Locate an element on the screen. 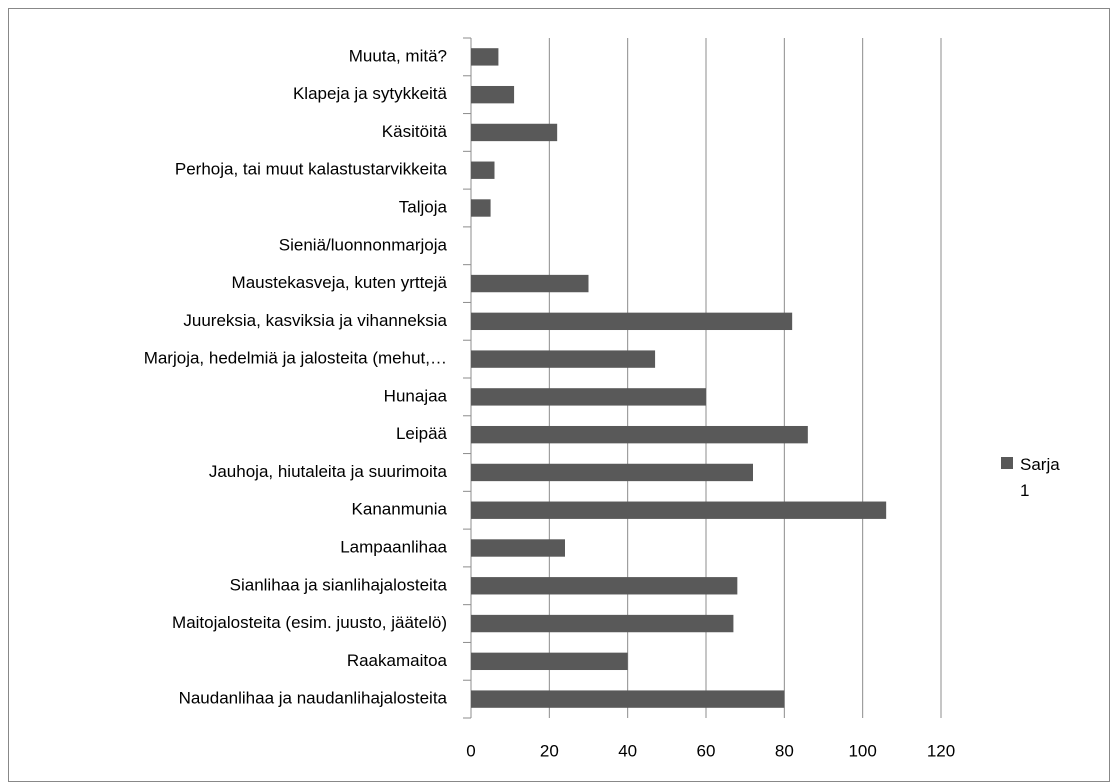 Image resolution: width=1118 pixels, height=783 pixels. y-tick-label: Sieniä/luonnonmarjoja is located at coordinates (363, 244).